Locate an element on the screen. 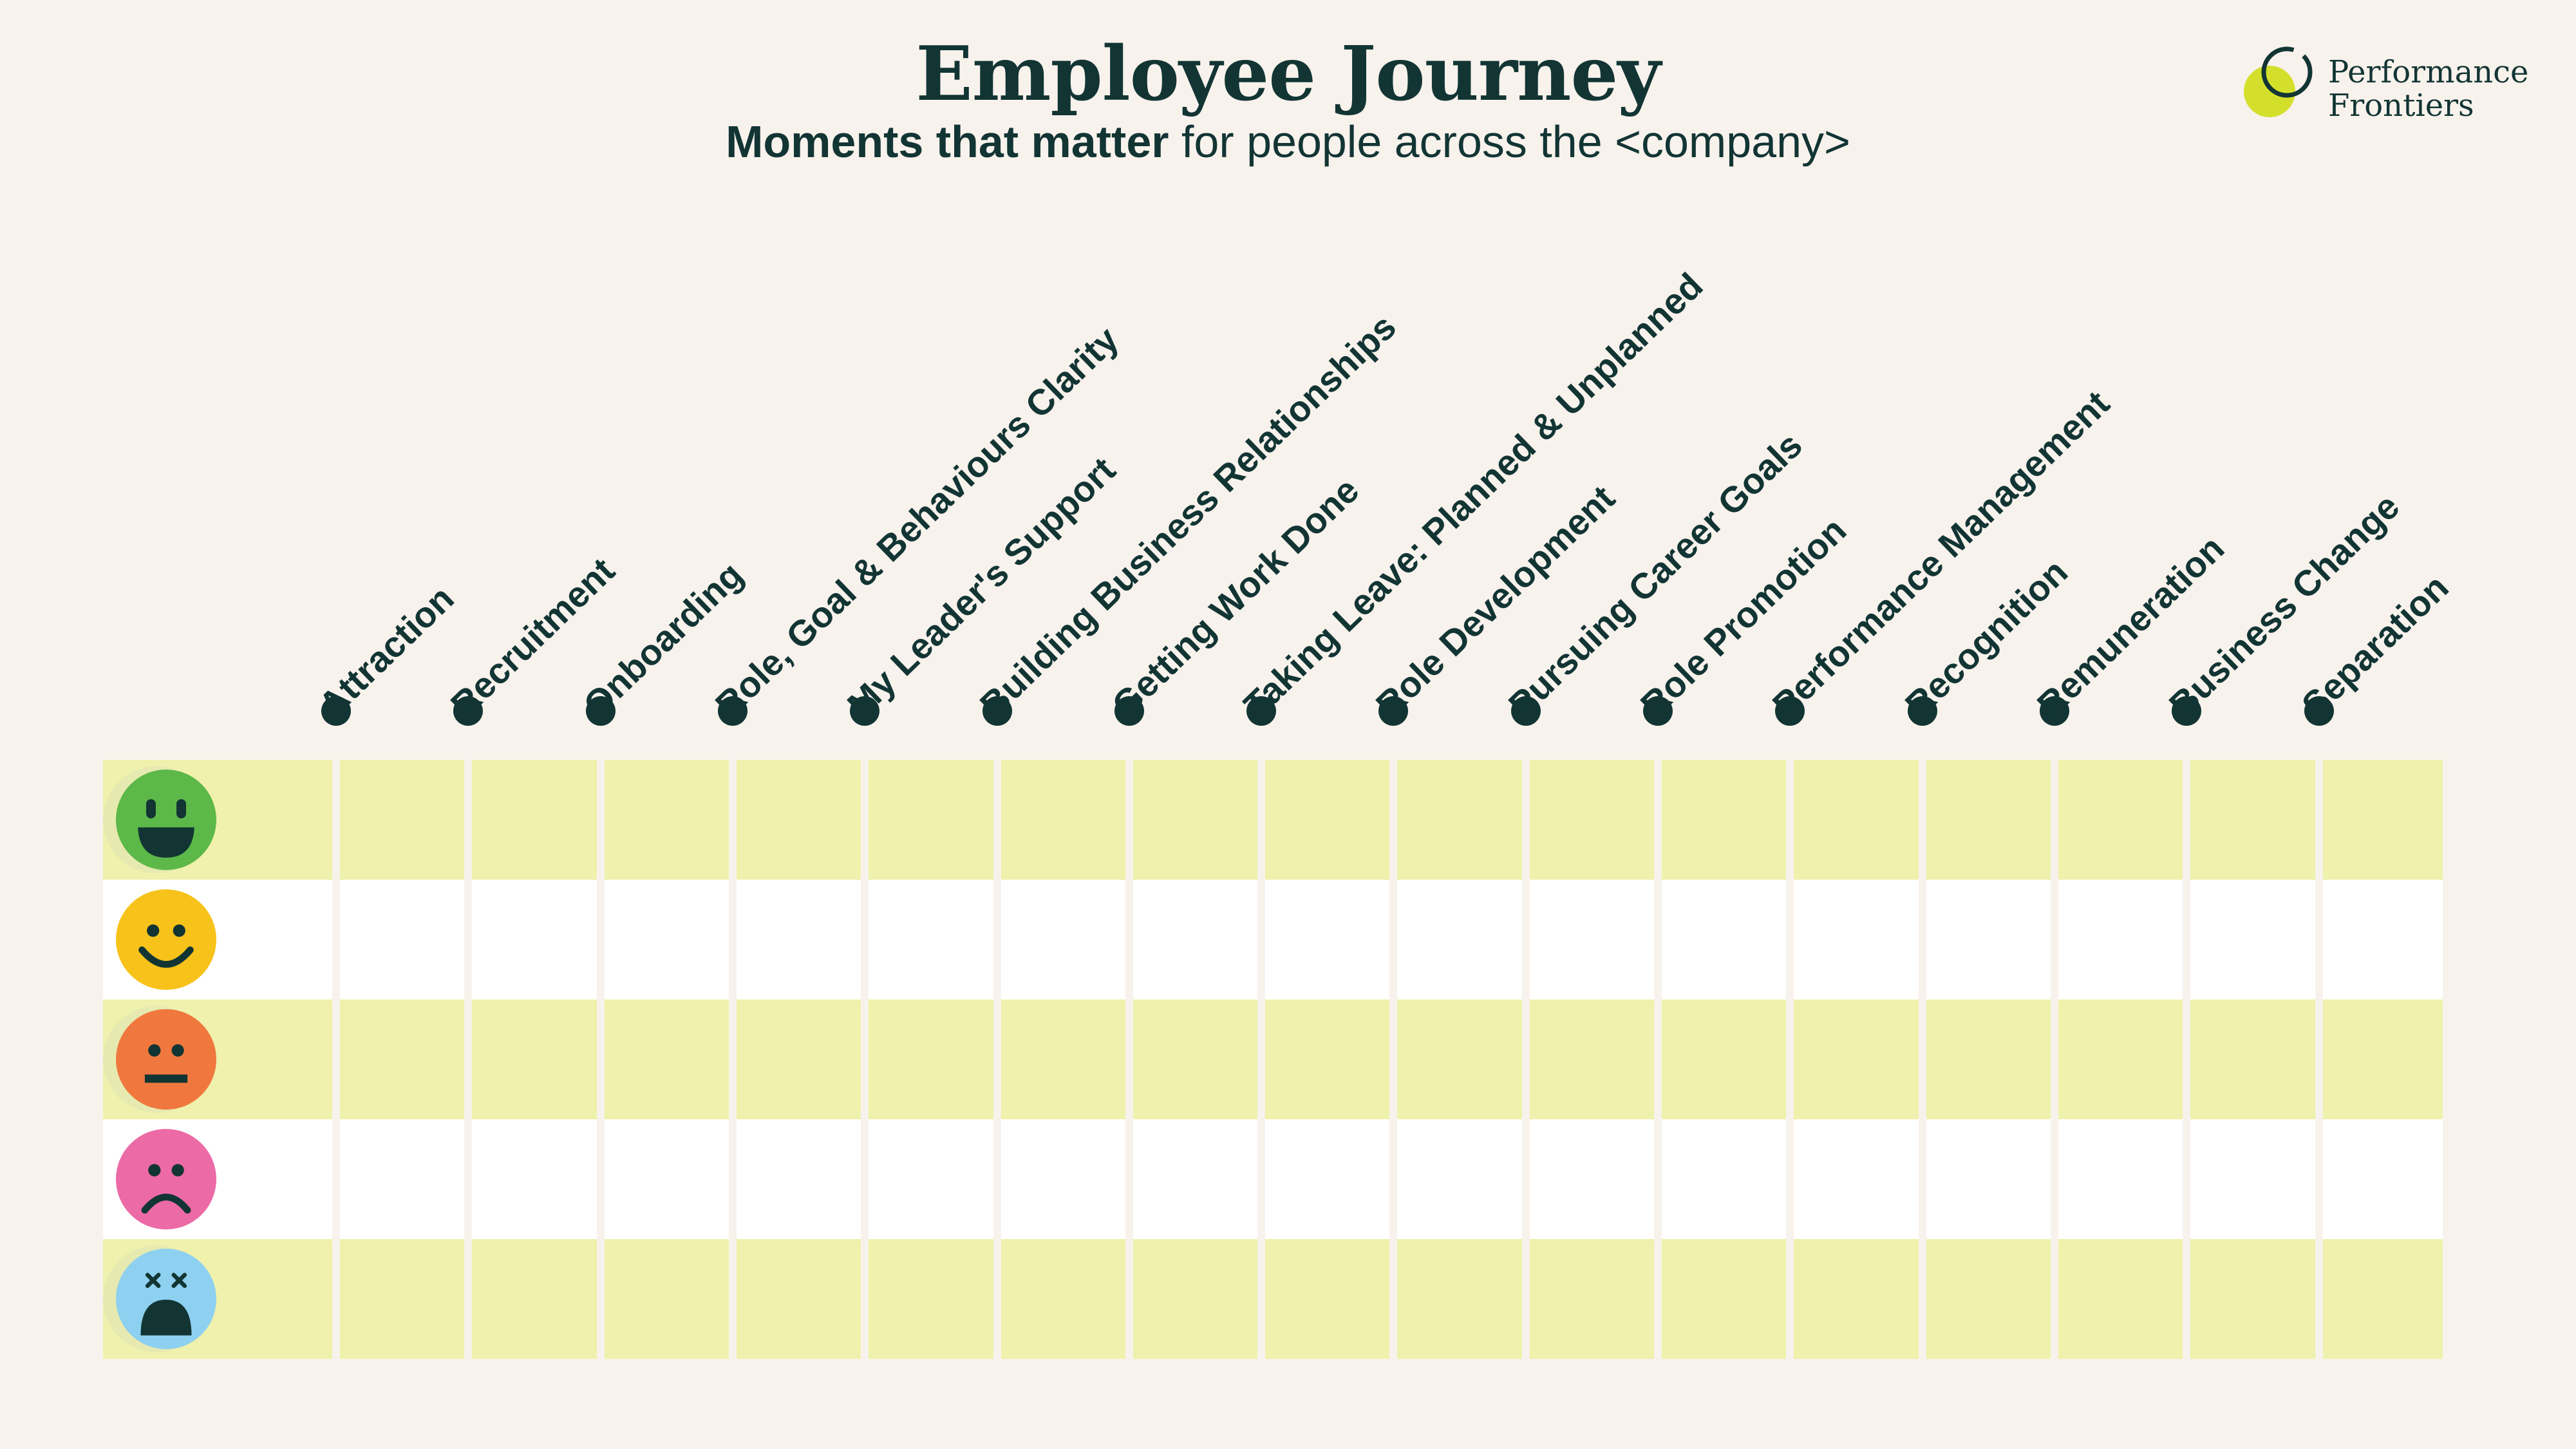 The height and width of the screenshot is (1449, 2576). logo-line-2: Frontiers is located at coordinates (2401, 106).